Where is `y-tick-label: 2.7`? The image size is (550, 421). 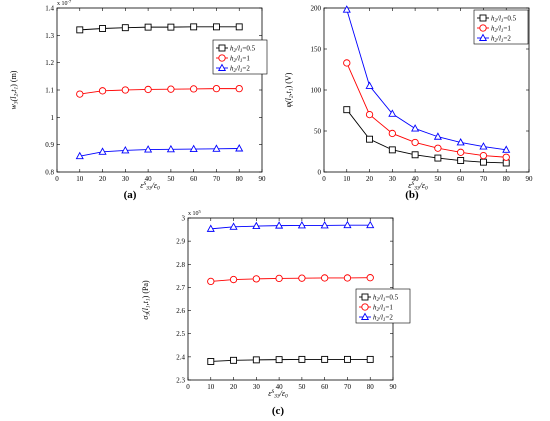
y-tick-label: 2.7 is located at coordinates (180, 288).